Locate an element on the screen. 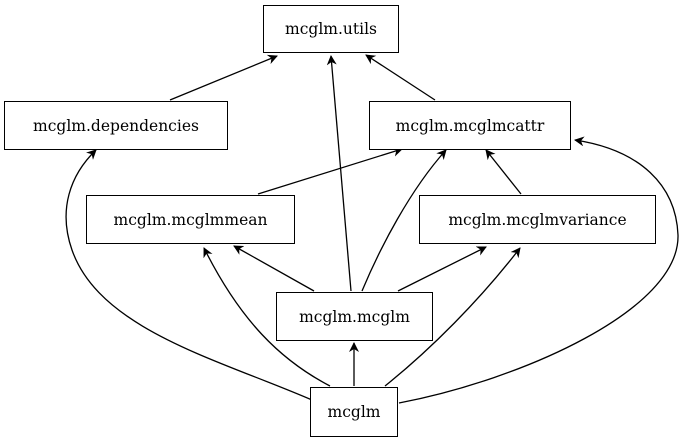  node-mcglm-mcglmvariance: mcglm.mcglmvariance is located at coordinates (537, 219).